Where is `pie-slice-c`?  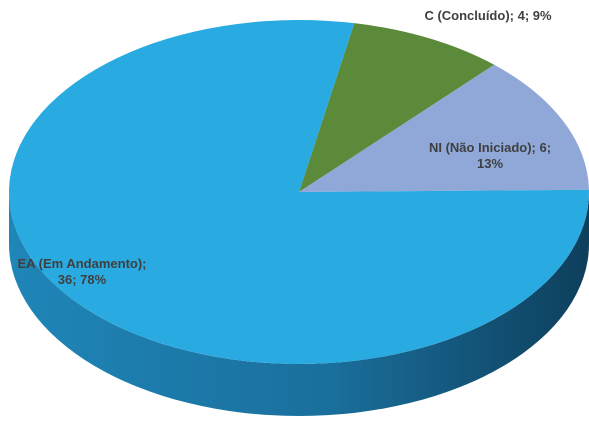 pie-slice-c is located at coordinates (397, 107).